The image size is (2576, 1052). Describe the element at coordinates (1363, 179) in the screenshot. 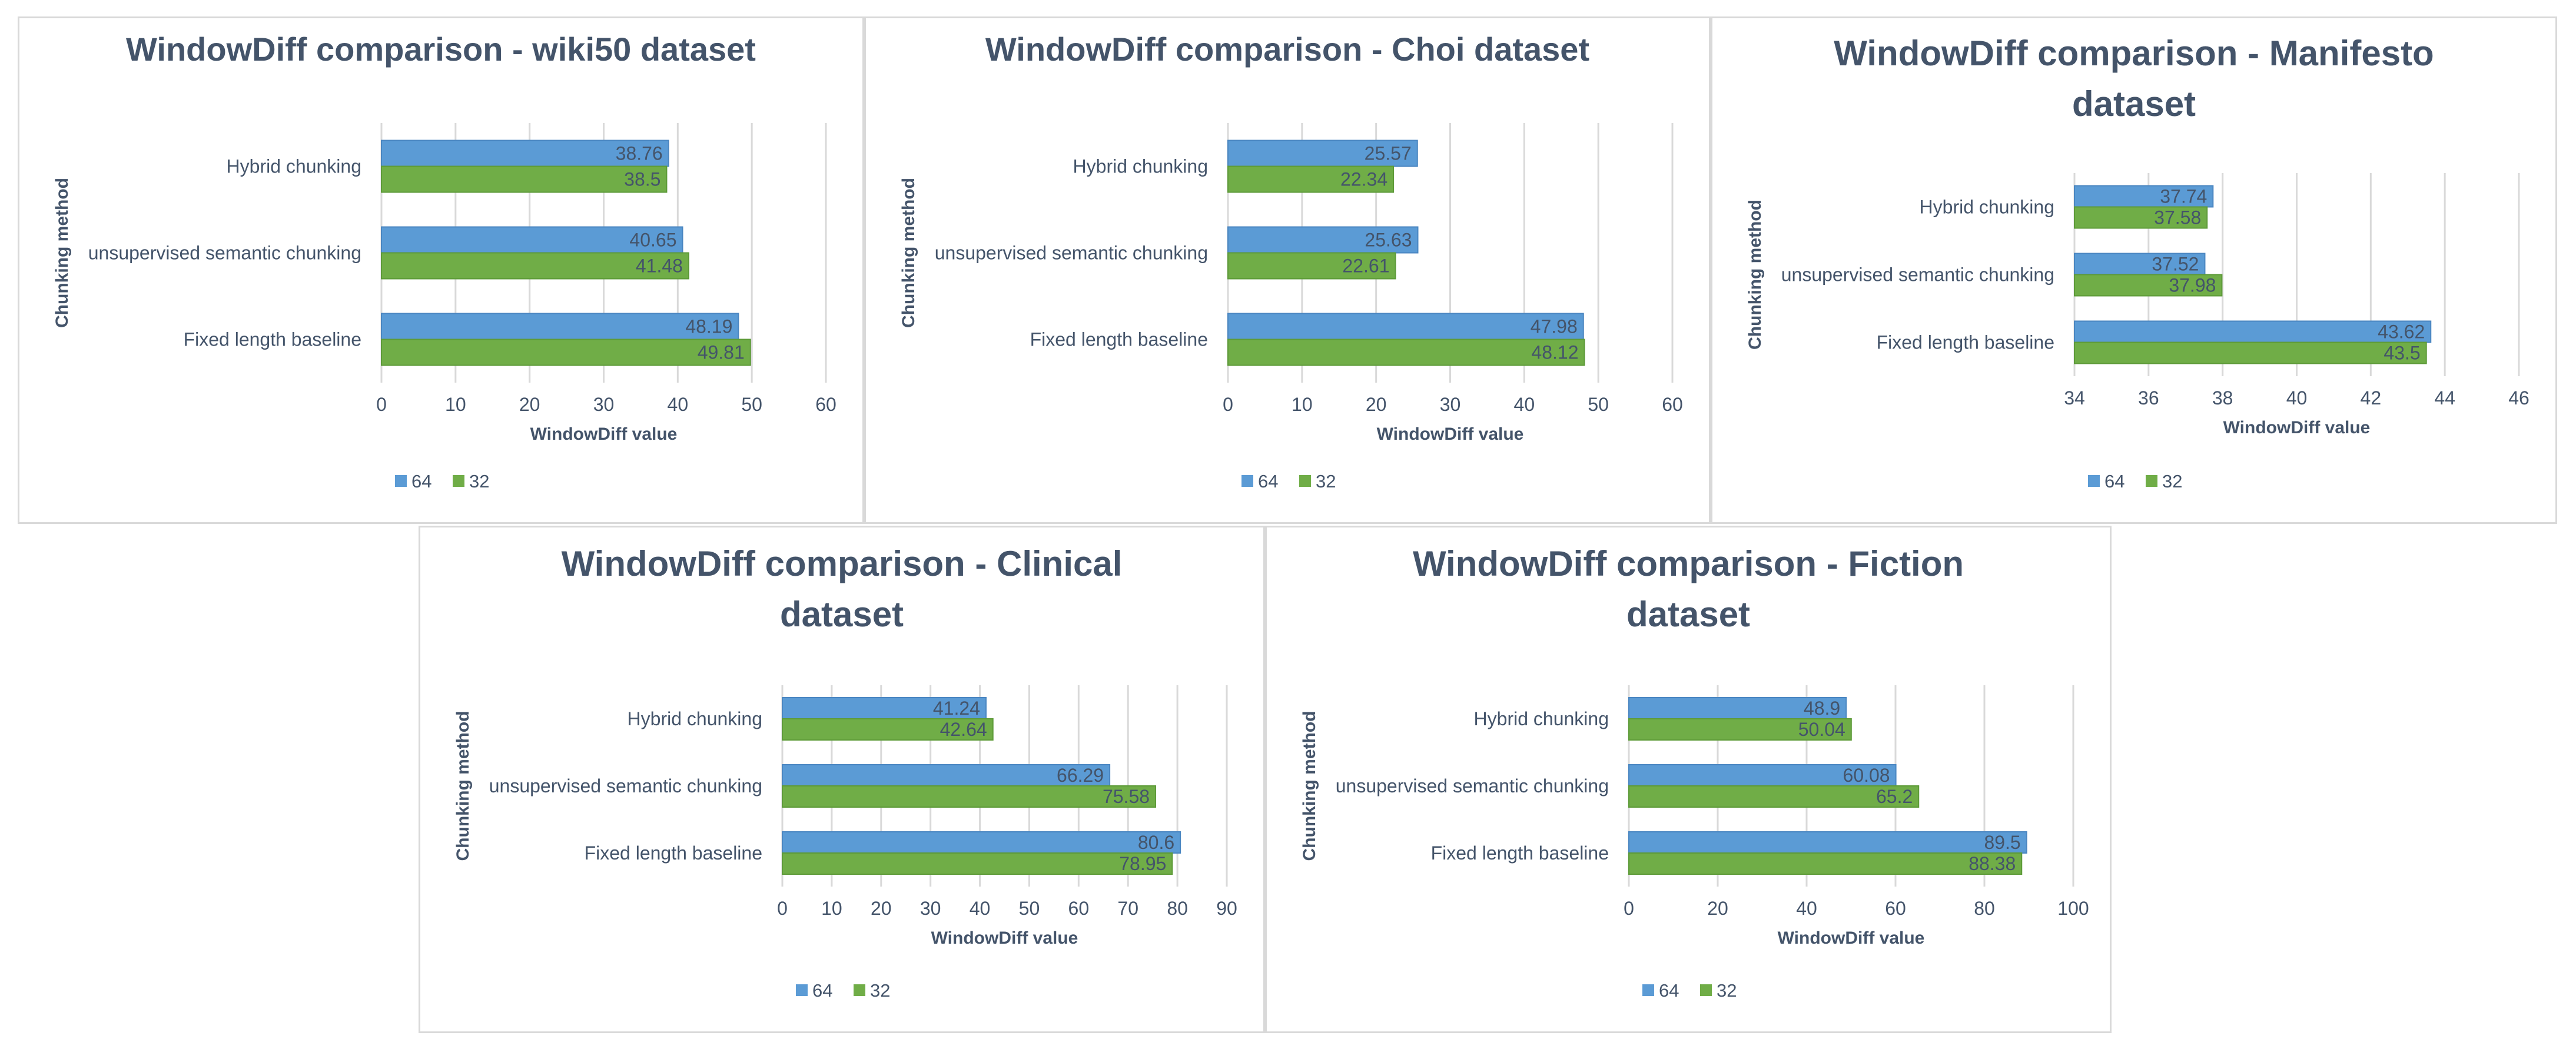

I see `data-label: 22.34` at that location.